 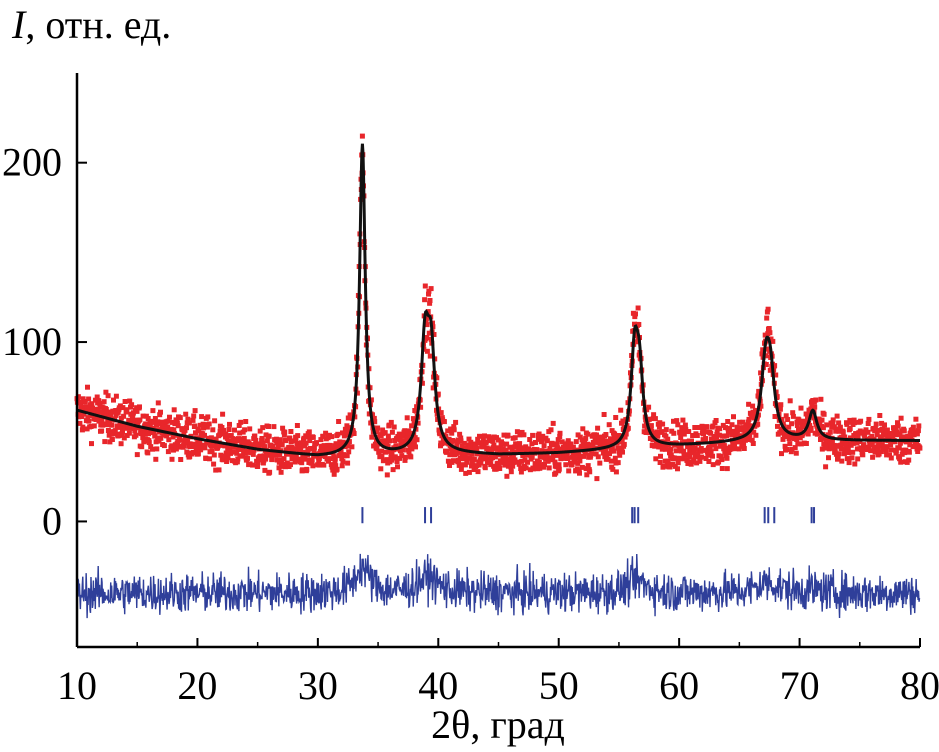 I want to click on x-tick-label: 80, so click(x=919, y=685).